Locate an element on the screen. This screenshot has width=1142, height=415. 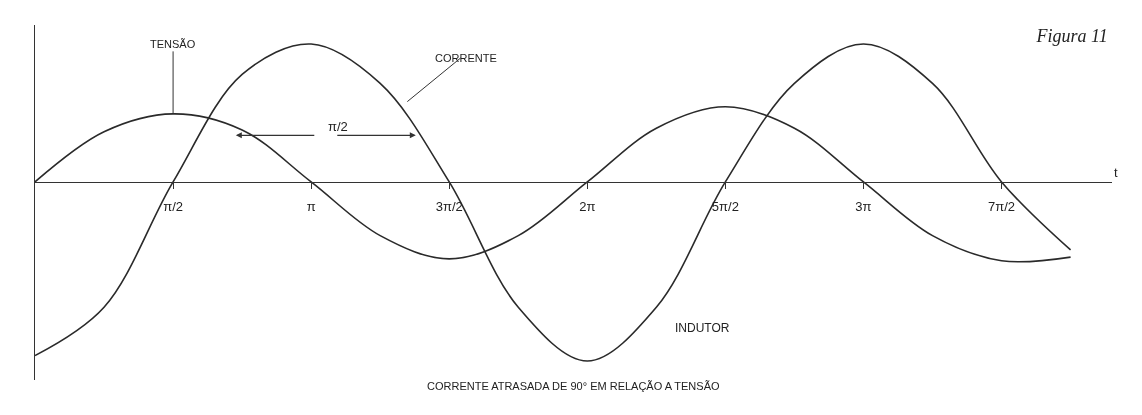
x-tick-label: 7π/2 is located at coordinates (1002, 206).